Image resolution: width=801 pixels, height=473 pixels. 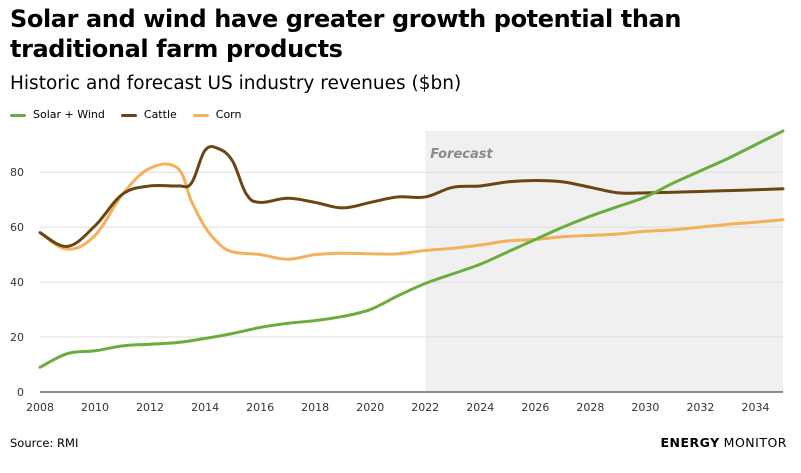 I want to click on x-tick-label: 2016, so click(x=260, y=407).